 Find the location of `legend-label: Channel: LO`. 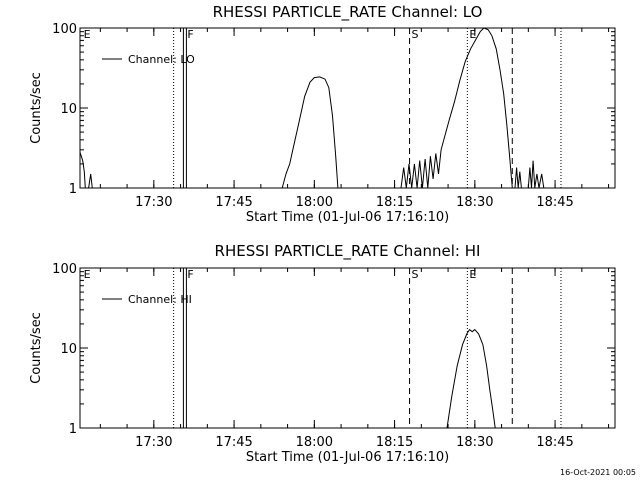

legend-label: Channel: LO is located at coordinates (161, 59).